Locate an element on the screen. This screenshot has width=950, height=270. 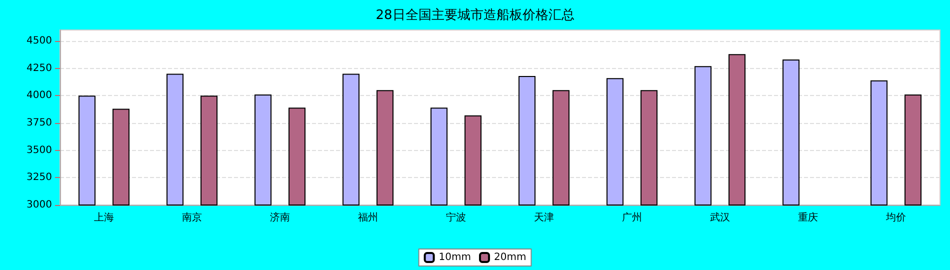
y-tick-label: 3750 is located at coordinates (39, 122).